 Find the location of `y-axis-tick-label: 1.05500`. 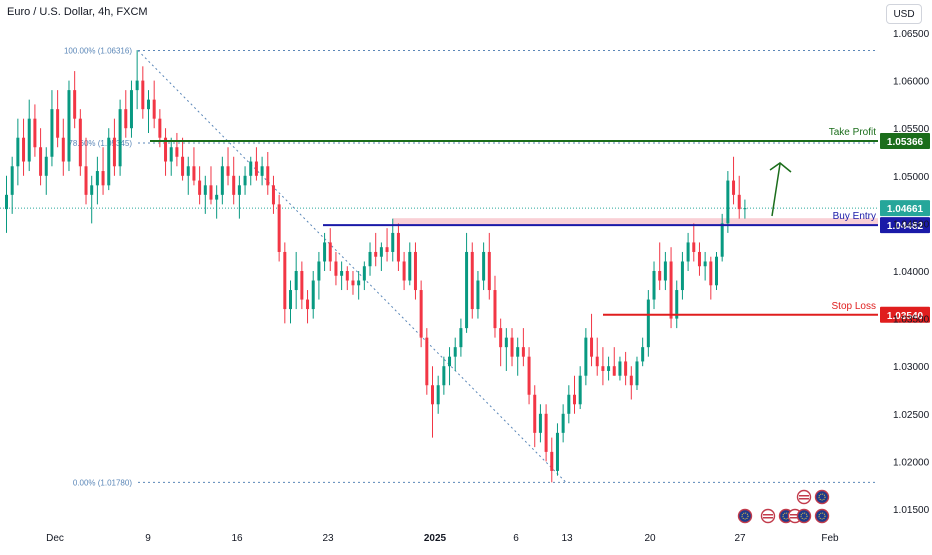

y-axis-tick-label: 1.05500 is located at coordinates (911, 129).